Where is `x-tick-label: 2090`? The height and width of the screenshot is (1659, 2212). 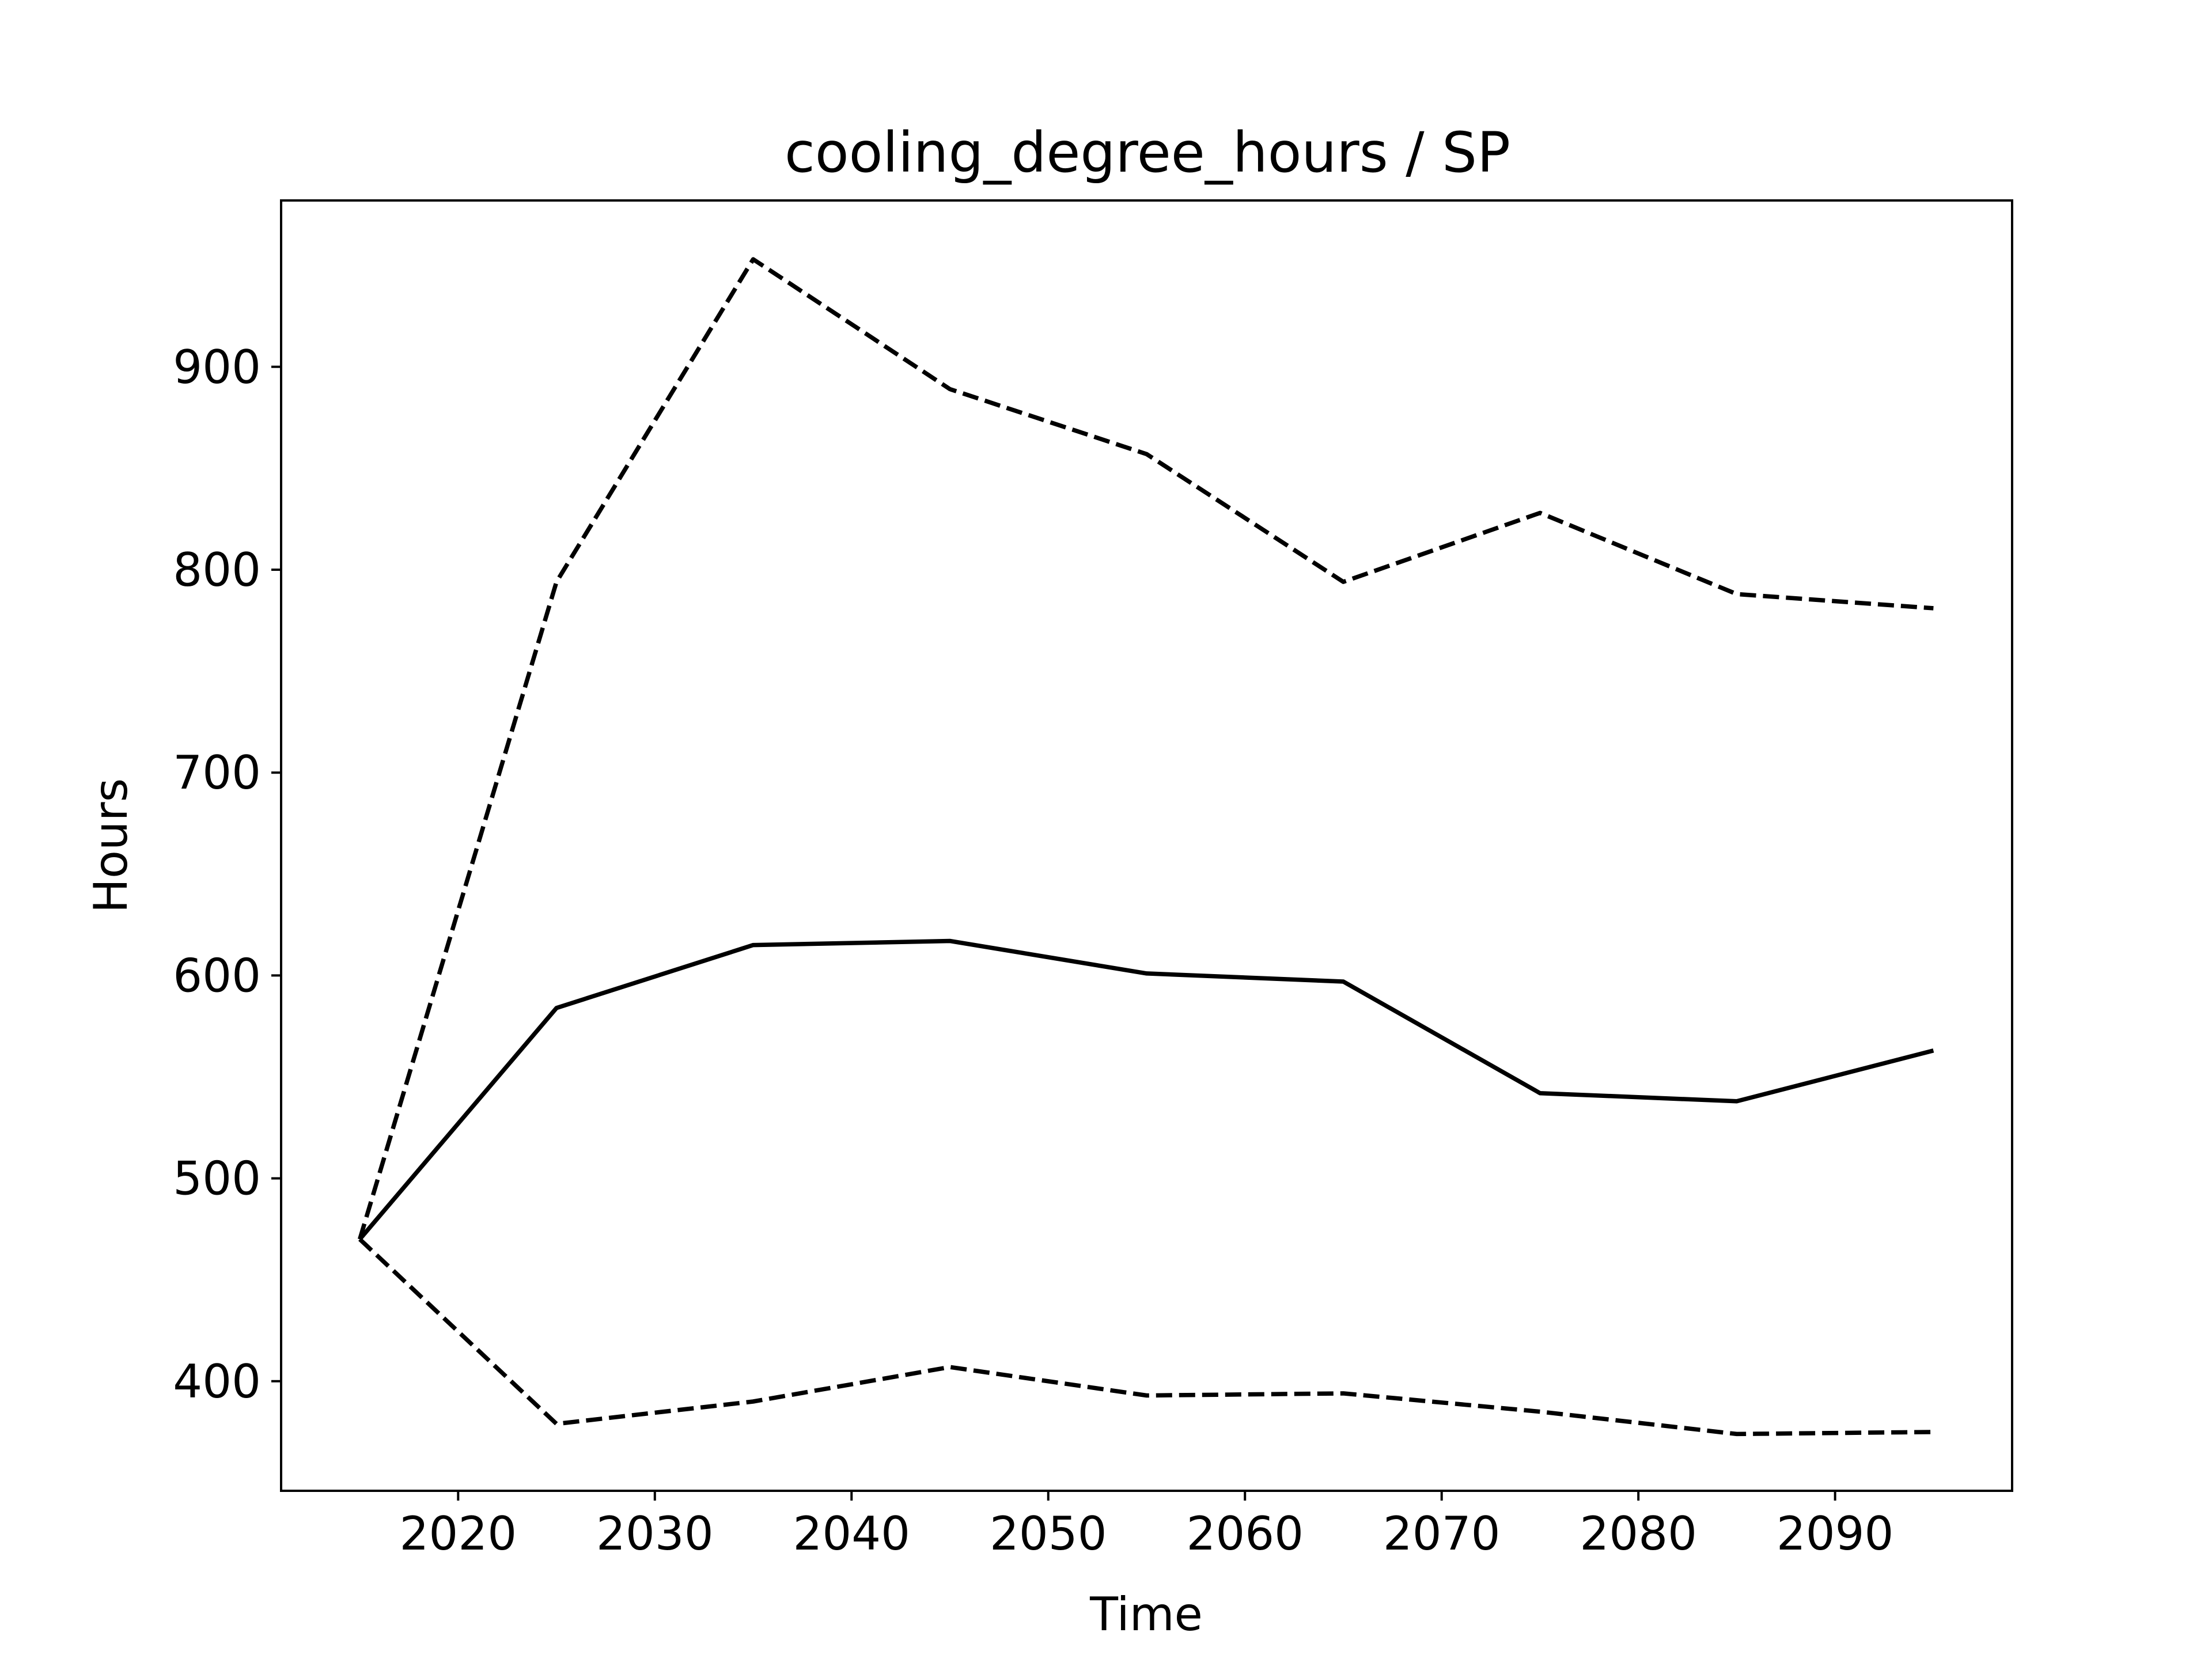
x-tick-label: 2090 is located at coordinates (1835, 1533).